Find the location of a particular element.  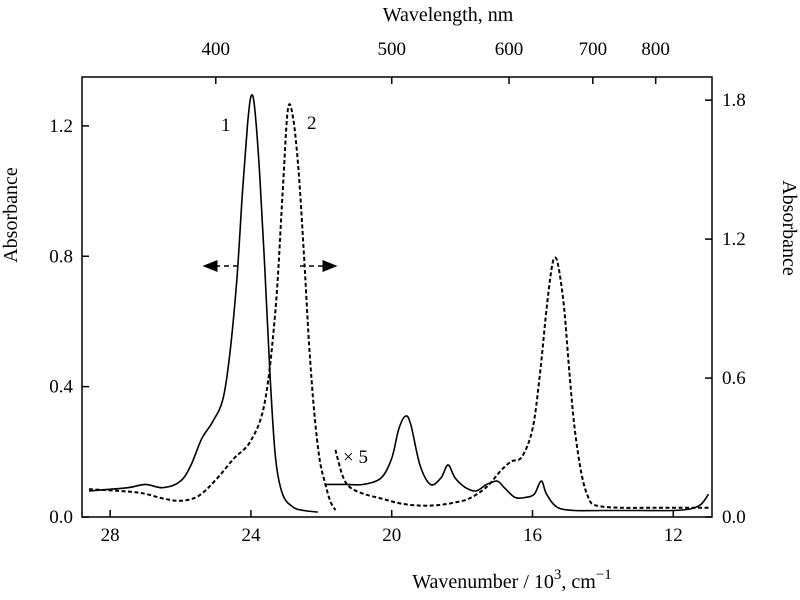

right-tick-label: 0.6 is located at coordinates (734, 378).